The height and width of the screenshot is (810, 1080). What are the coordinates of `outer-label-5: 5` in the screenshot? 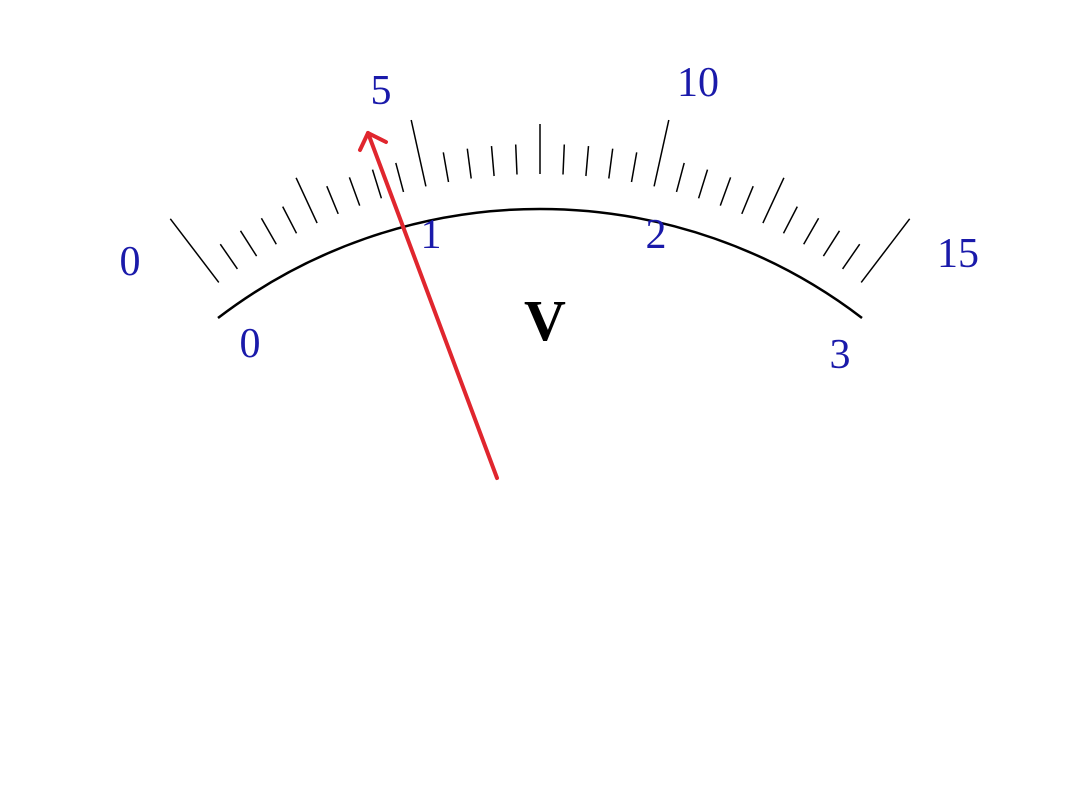 It's located at (381, 91).